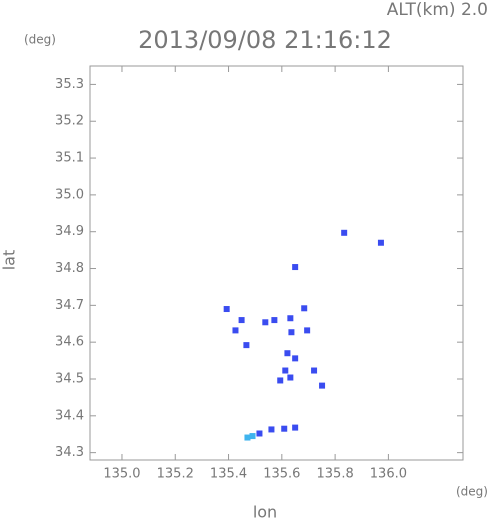 Image resolution: width=491 pixels, height=521 pixels. I want to click on y-tick-label: 35.0, so click(69, 194).